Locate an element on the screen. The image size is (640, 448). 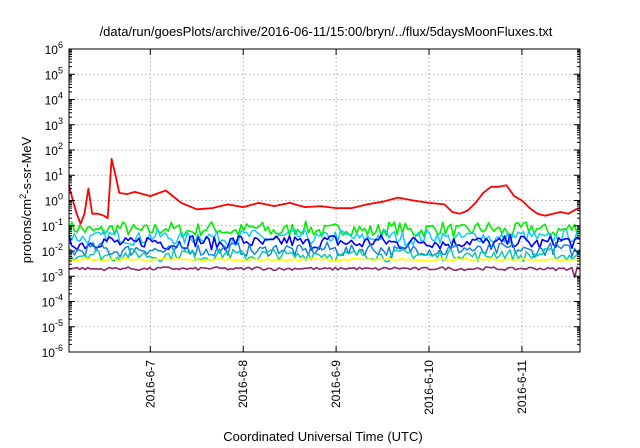
y-axis-label: protons/cm2-s-sr-MeV is located at coordinates (26, 199).